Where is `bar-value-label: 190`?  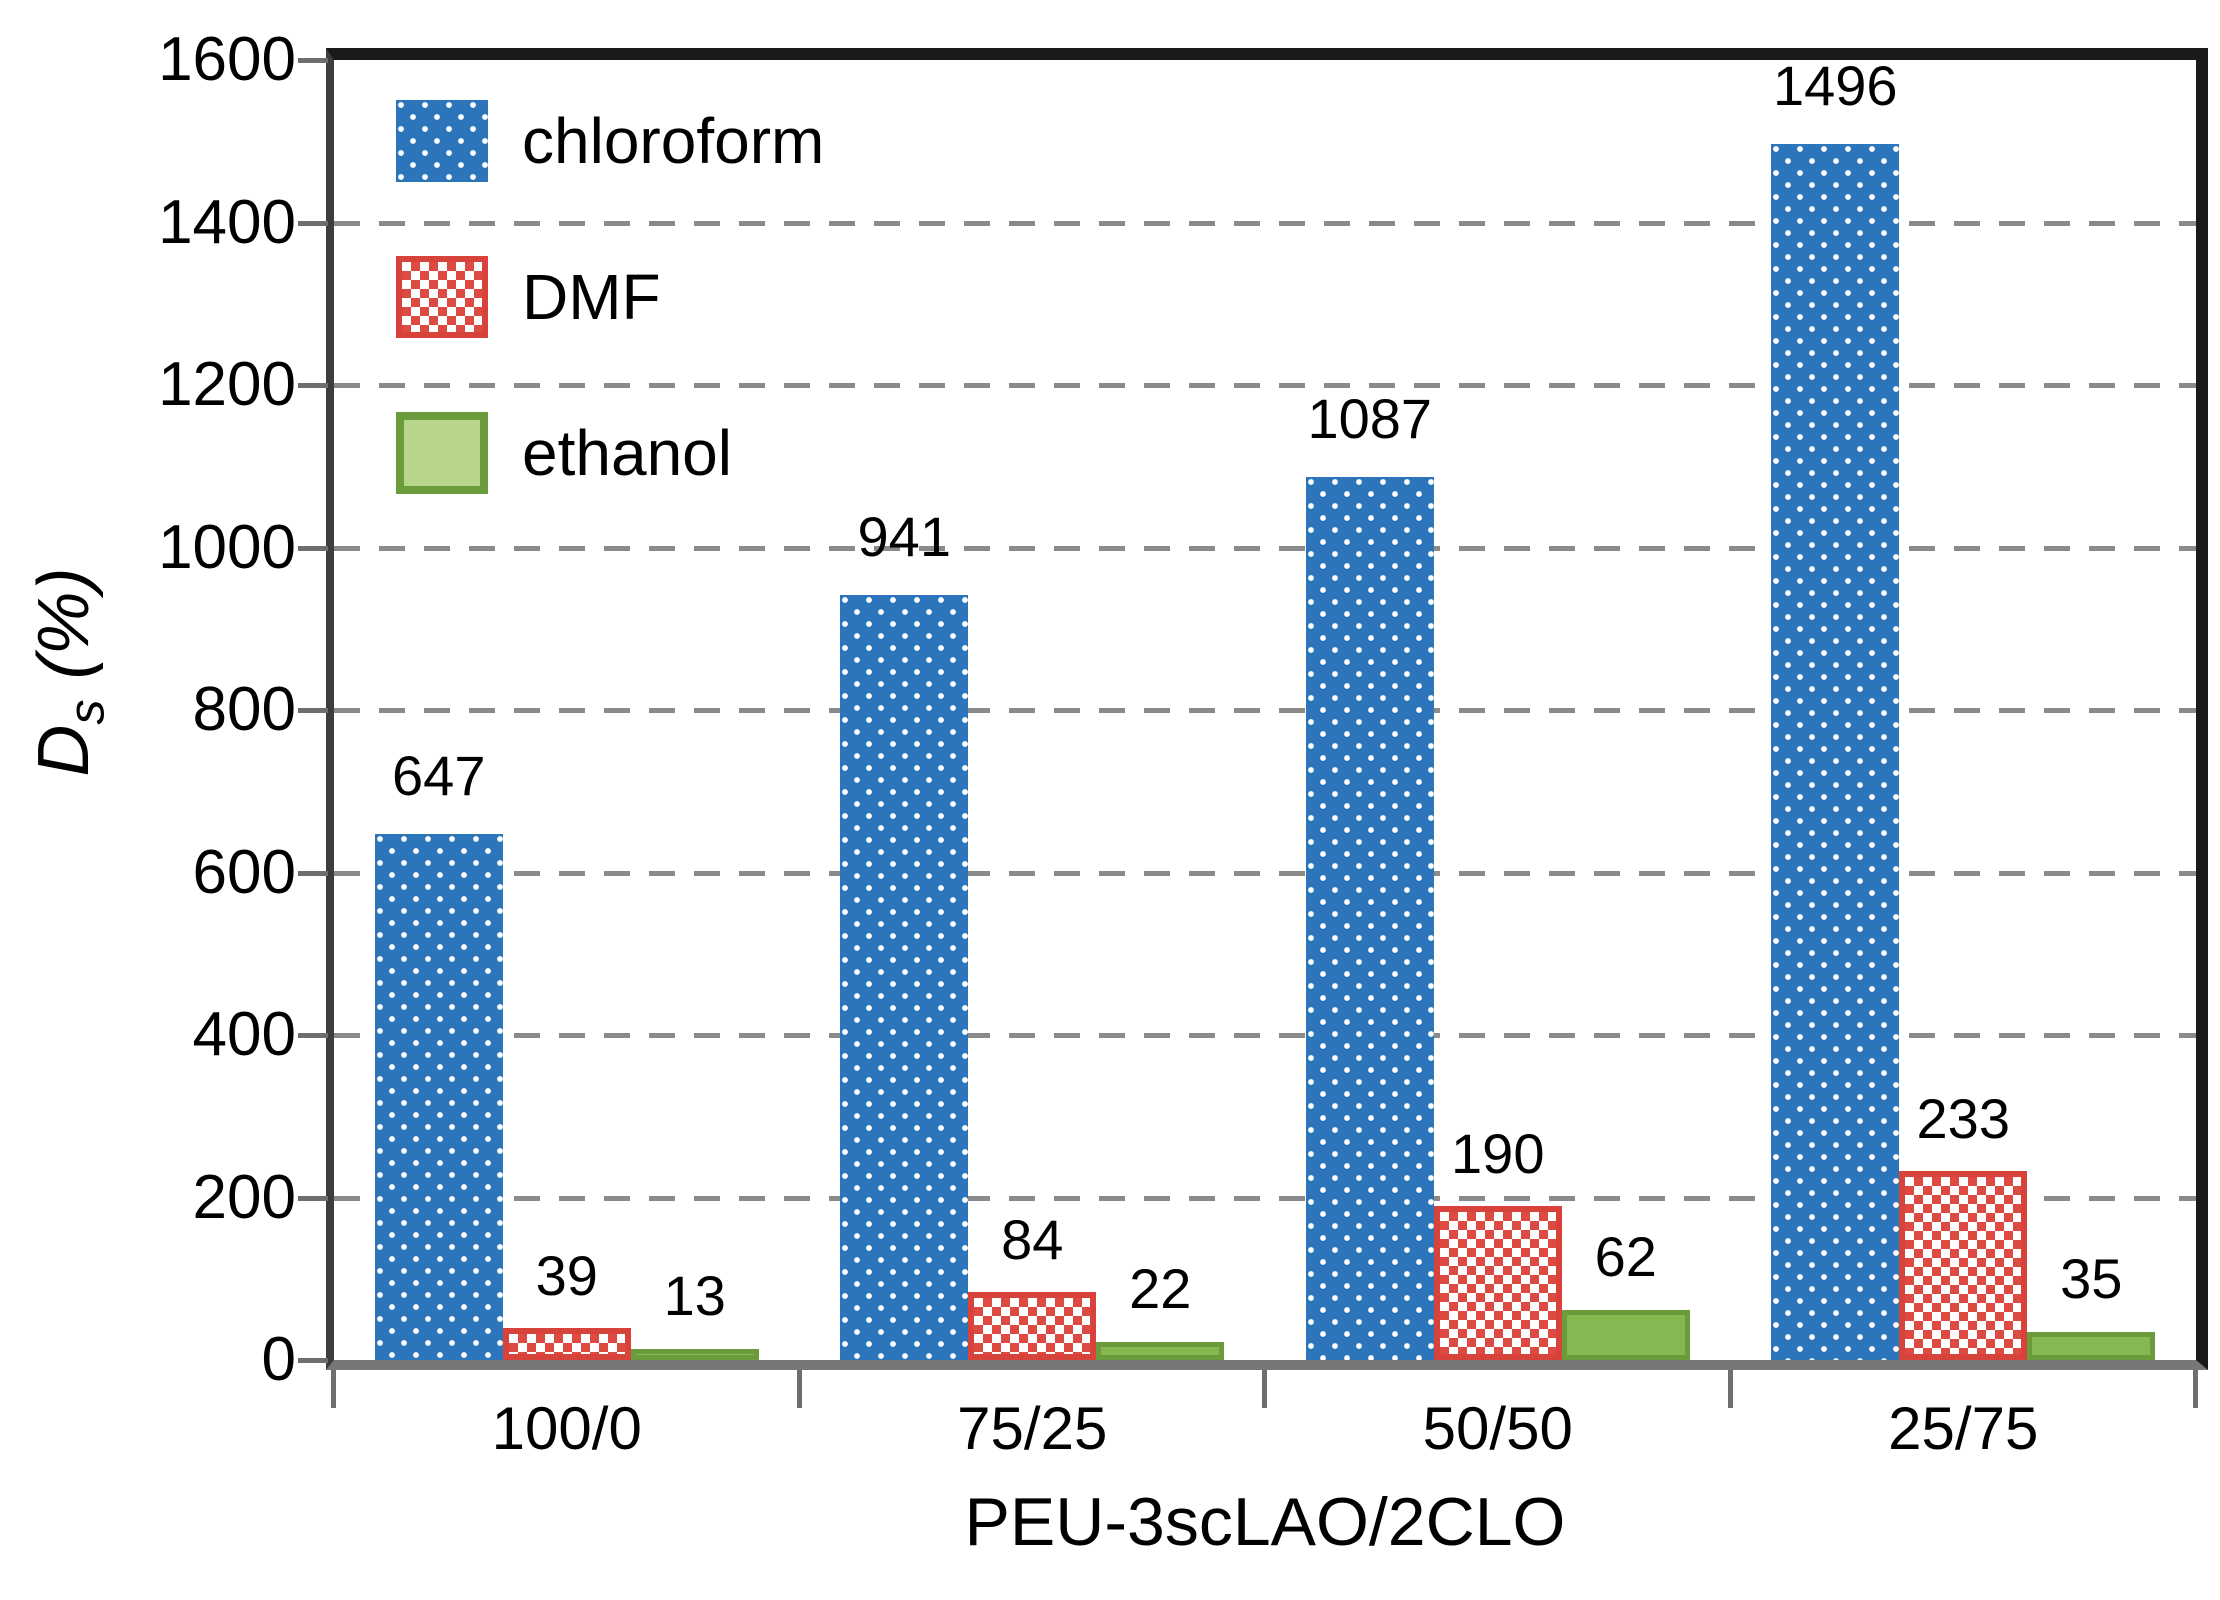 bar-value-label: 190 is located at coordinates (1498, 1153).